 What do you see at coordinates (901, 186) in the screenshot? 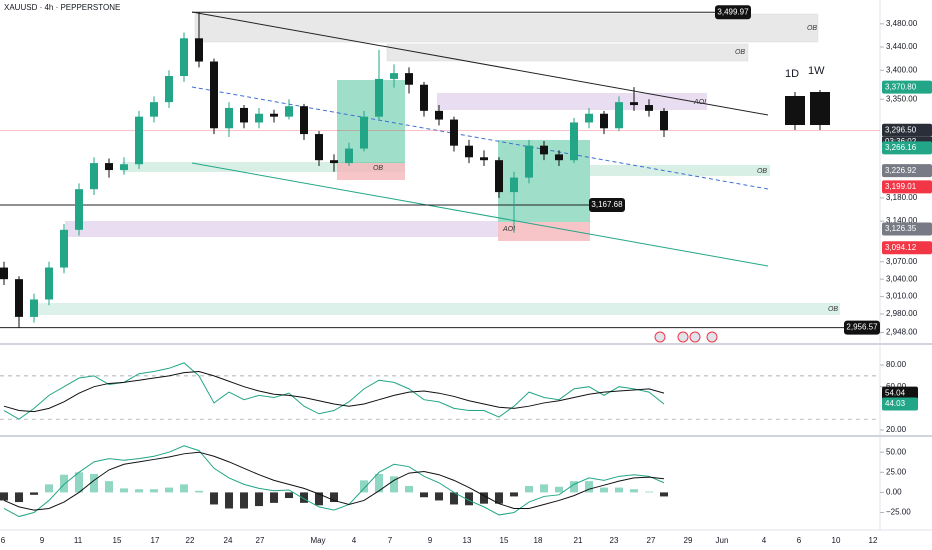
I see `price-tag-label: 3,199.01` at bounding box center [901, 186].